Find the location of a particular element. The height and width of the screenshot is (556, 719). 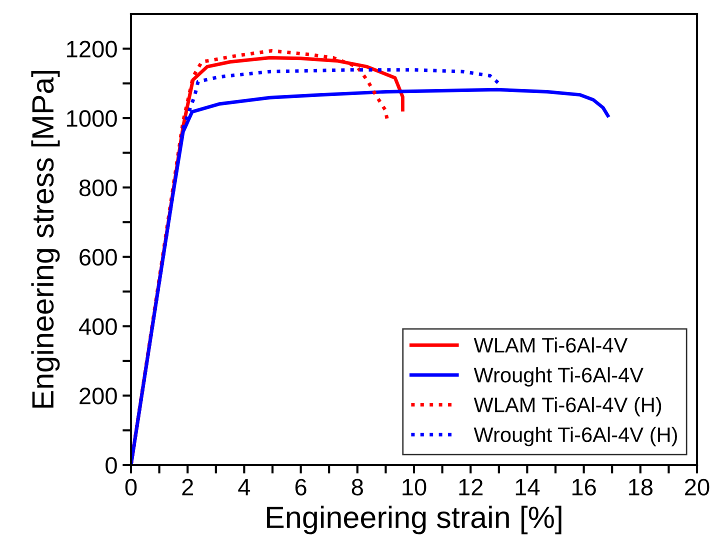

y-tick-label: 200 is located at coordinates (98, 396).